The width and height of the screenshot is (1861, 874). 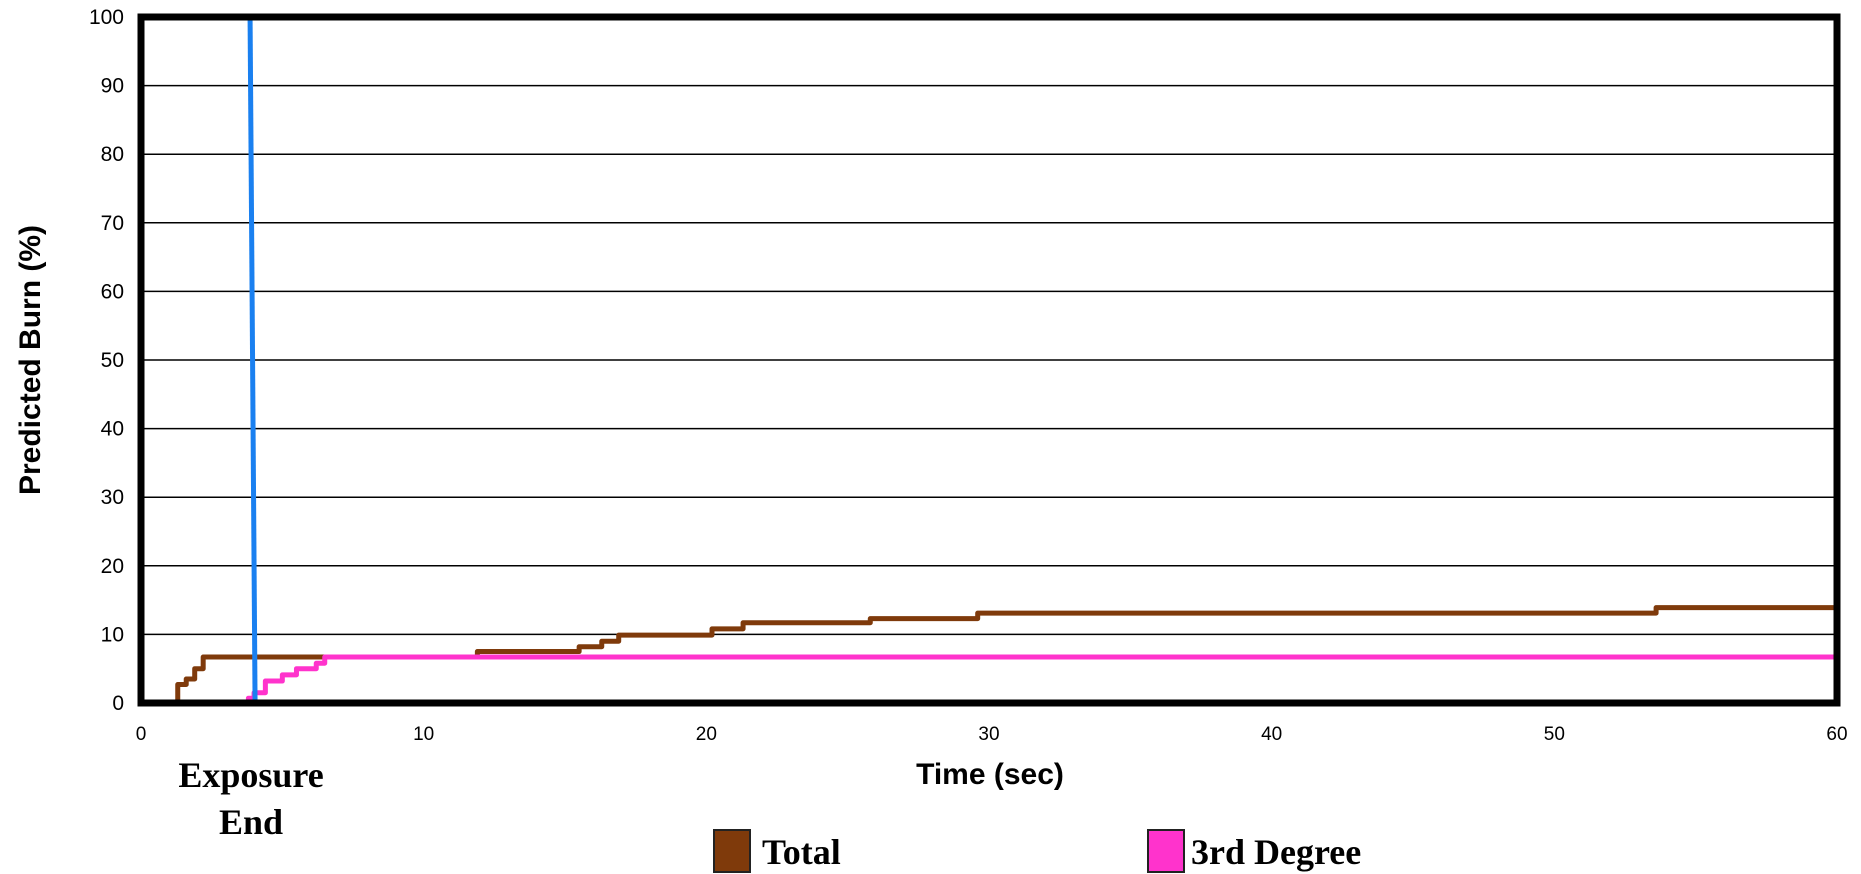 What do you see at coordinates (1836, 734) in the screenshot?
I see `x-tick-label-60: 60` at bounding box center [1836, 734].